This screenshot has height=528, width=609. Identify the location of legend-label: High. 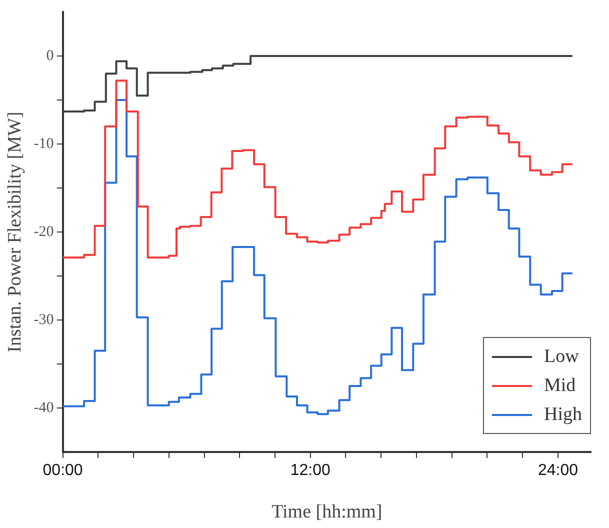
(563, 415).